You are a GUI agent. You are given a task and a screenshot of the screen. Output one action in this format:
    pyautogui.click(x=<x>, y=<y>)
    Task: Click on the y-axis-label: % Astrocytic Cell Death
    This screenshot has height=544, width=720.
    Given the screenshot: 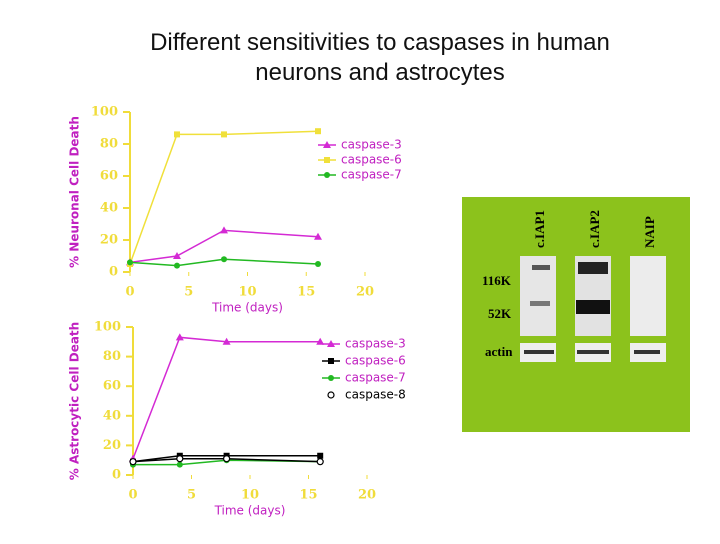 What is the action you would take?
    pyautogui.click(x=75, y=401)
    